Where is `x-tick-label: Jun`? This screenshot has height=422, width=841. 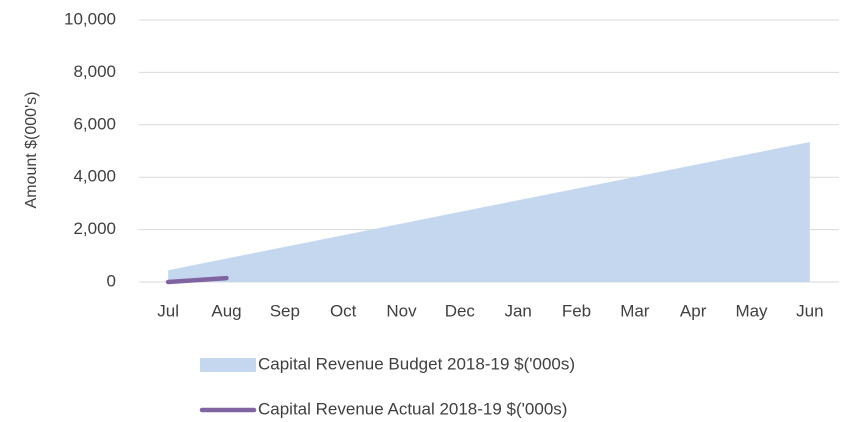
x-tick-label: Jun is located at coordinates (809, 310).